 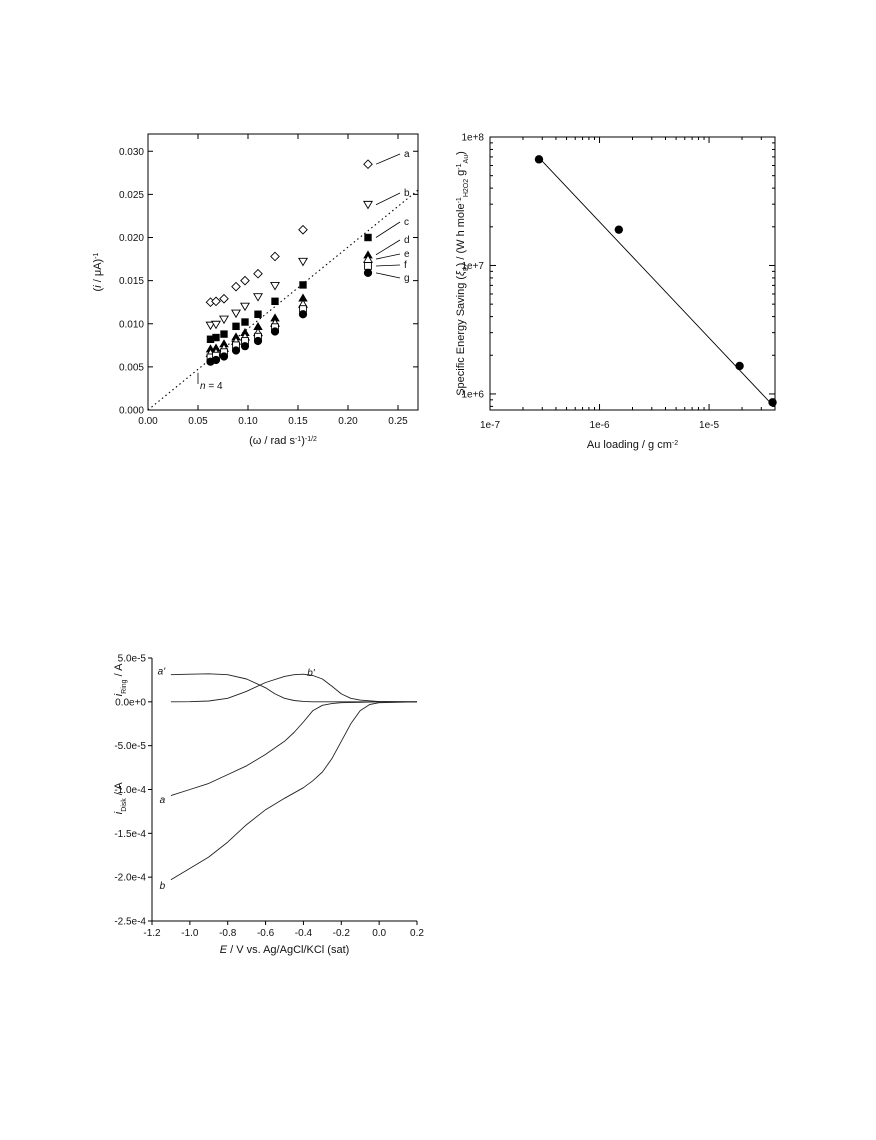 I want to click on curve-a-prime, so click(x=293, y=688).